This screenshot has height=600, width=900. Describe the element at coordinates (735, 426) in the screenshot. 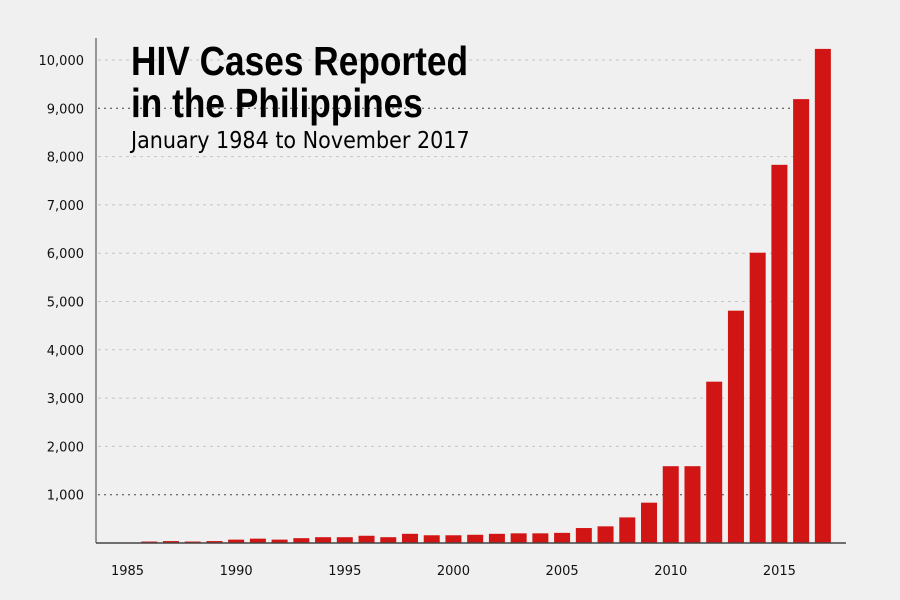

I see `bar-2013` at that location.